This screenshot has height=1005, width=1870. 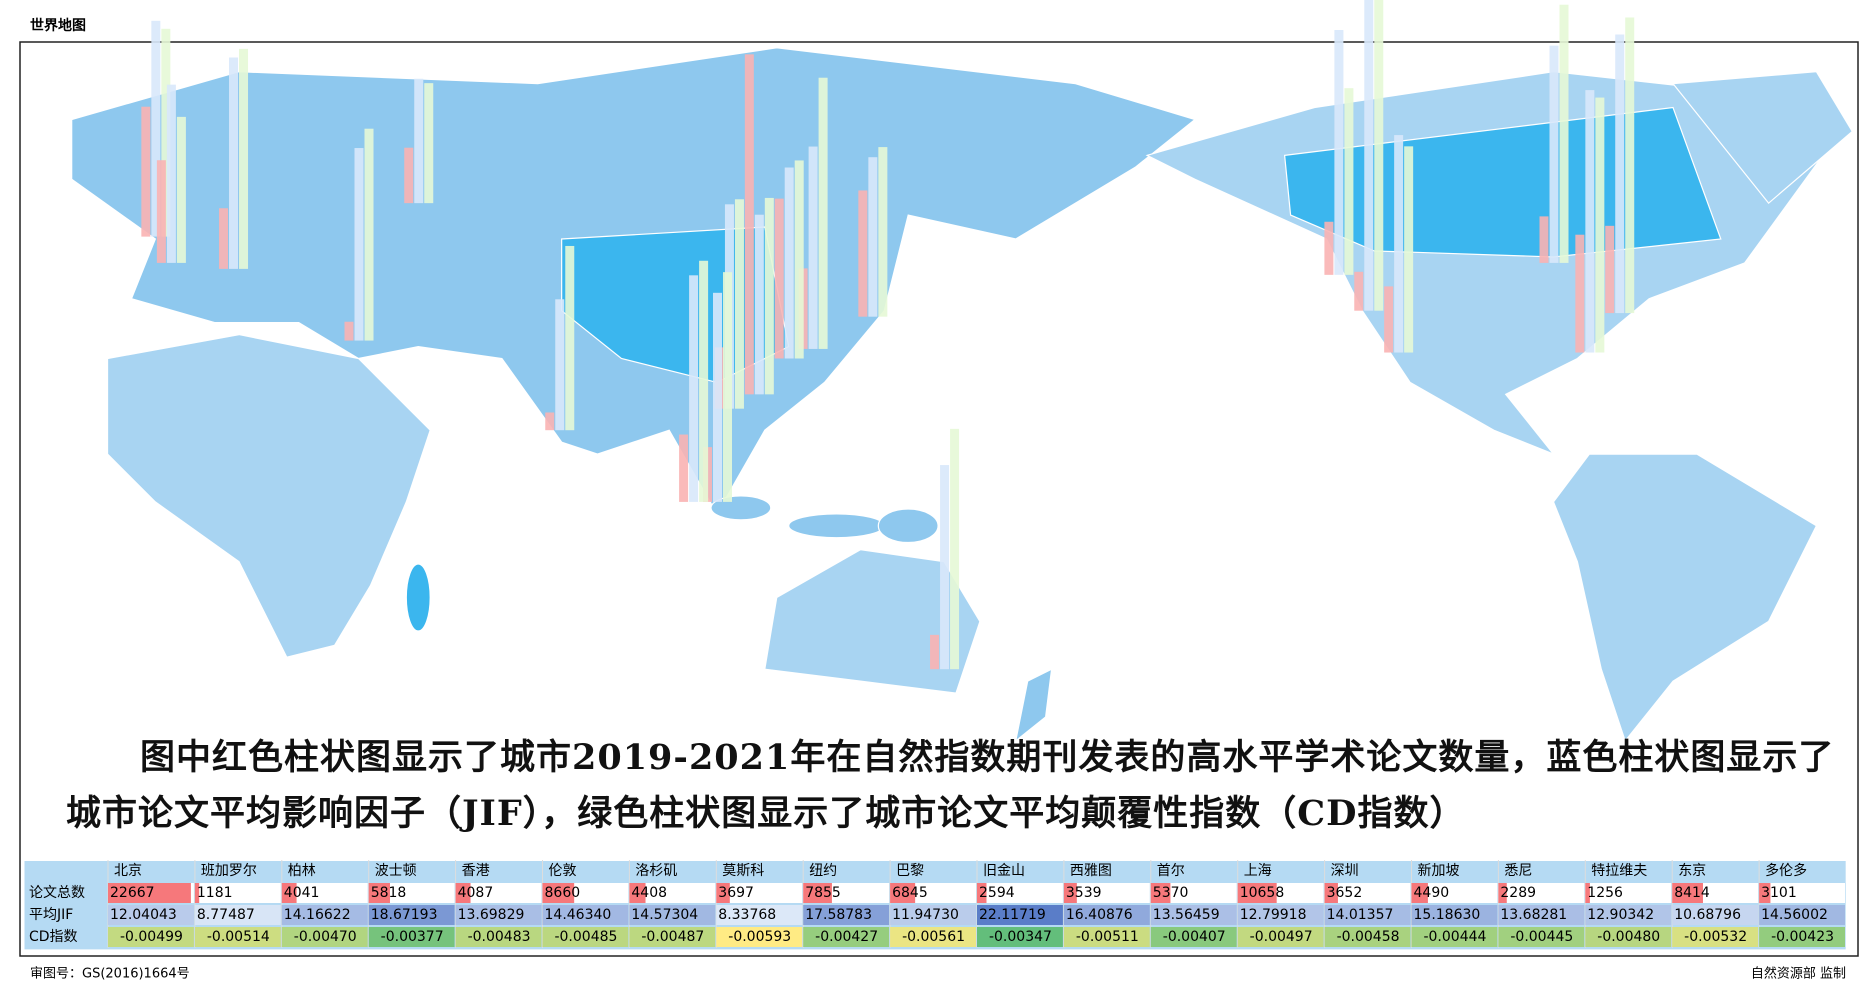 I want to click on cell-value: 3101, so click(x=1779, y=893).